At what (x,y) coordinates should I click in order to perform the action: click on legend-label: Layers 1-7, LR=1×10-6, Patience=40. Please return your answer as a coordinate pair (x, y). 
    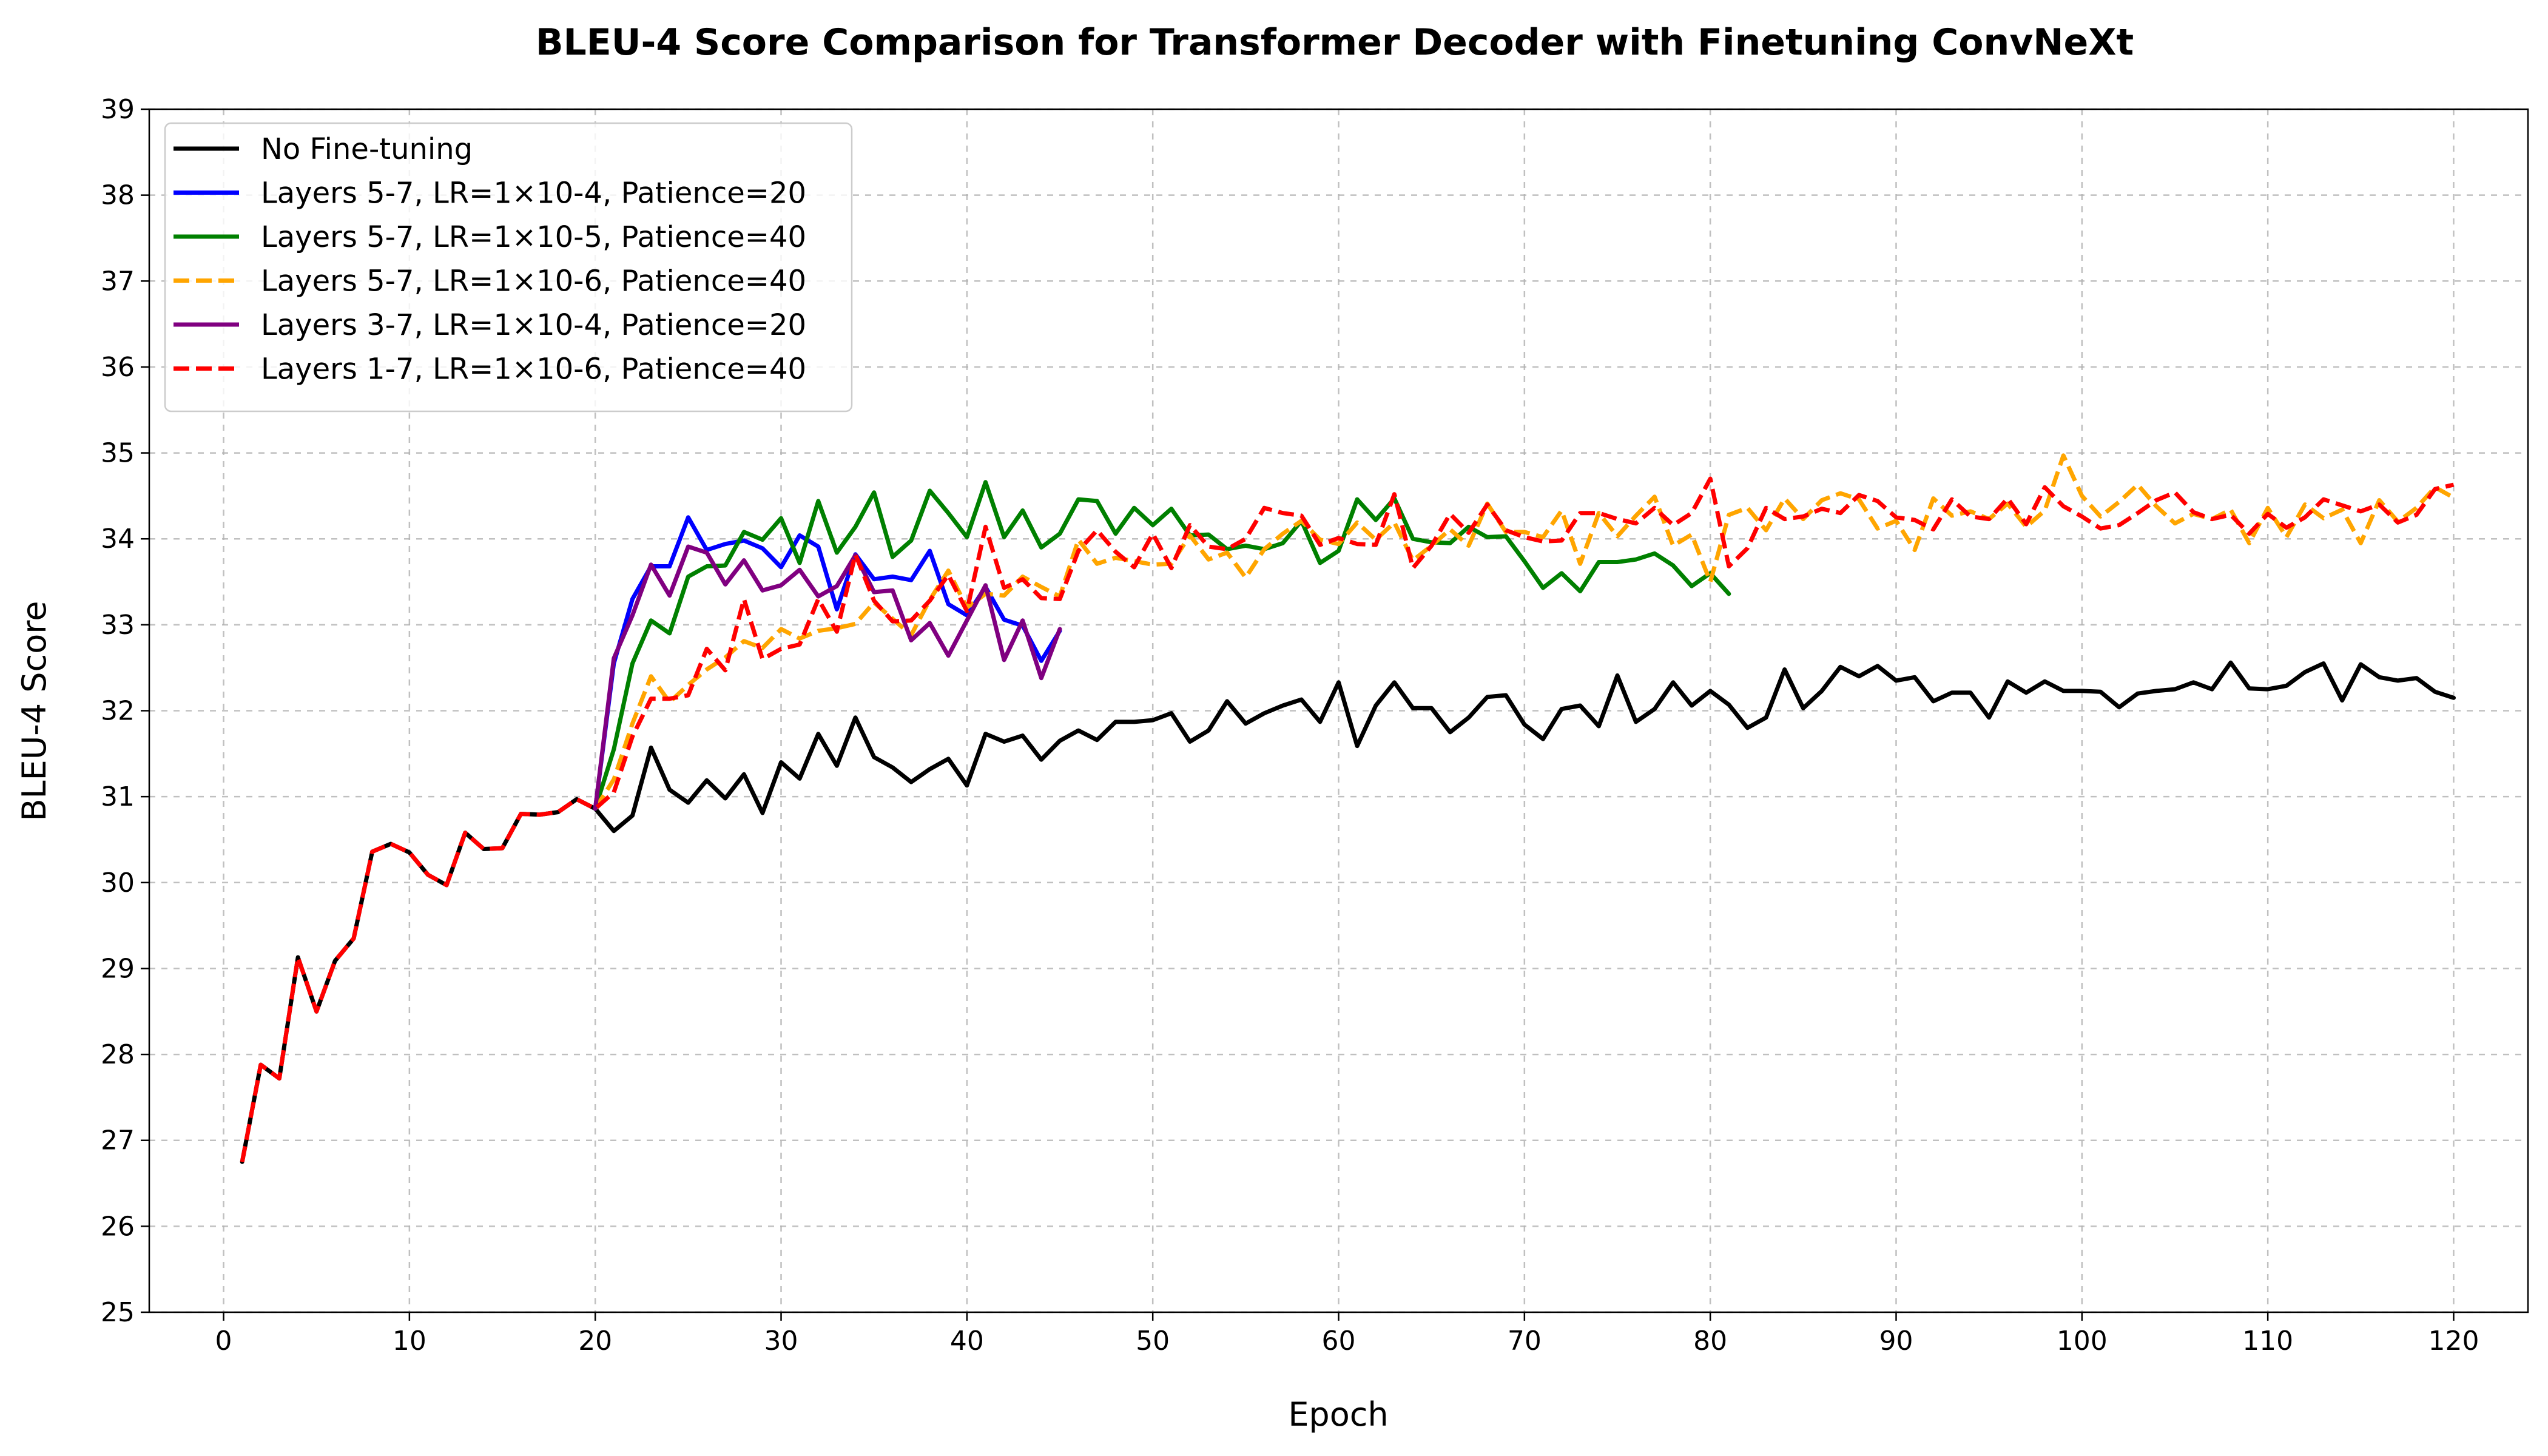
    Looking at the image, I should click on (533, 369).